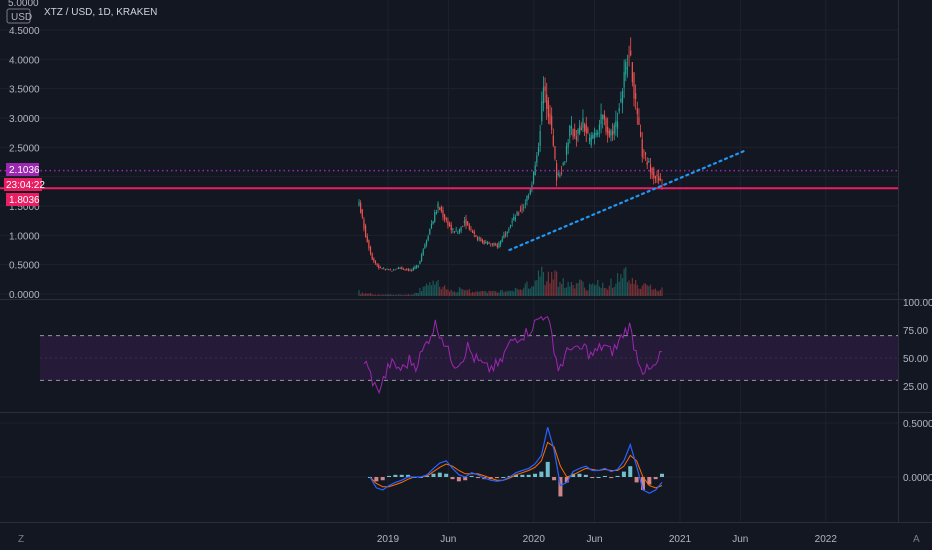  I want to click on zoom-button: Z, so click(21, 539).